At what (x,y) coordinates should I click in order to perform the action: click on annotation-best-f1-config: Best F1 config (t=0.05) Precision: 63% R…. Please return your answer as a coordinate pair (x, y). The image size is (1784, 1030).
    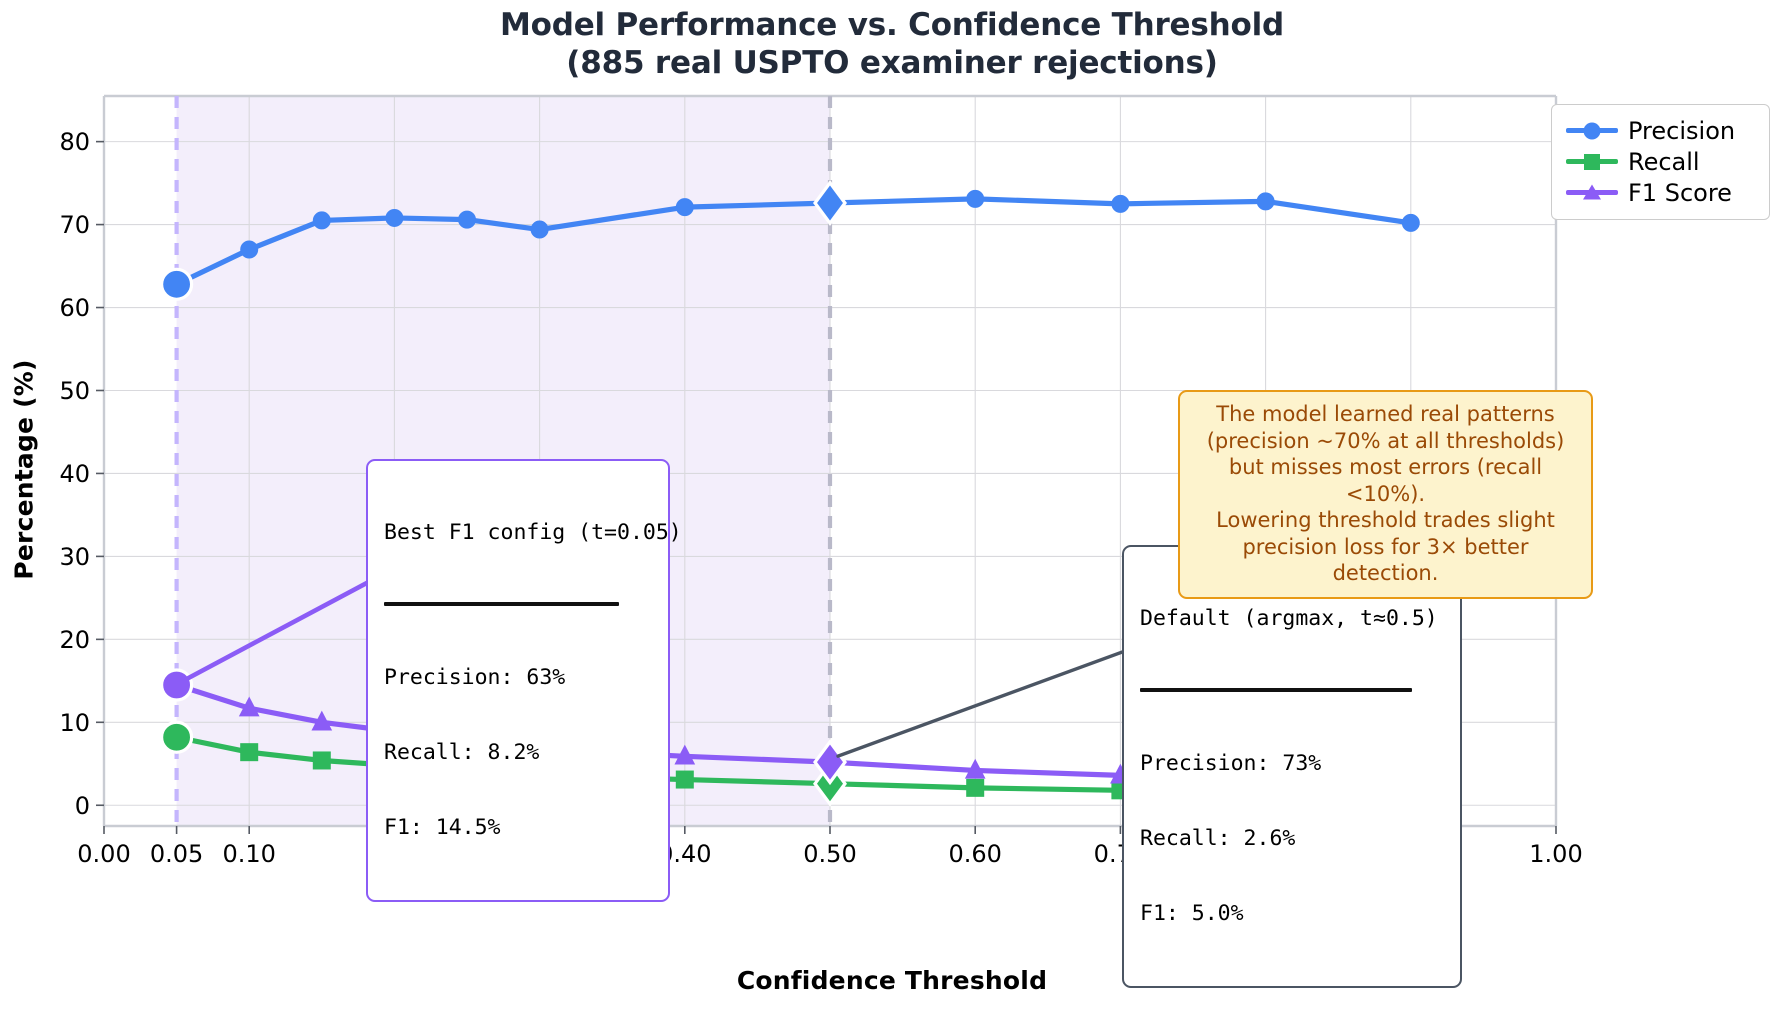
    Looking at the image, I should click on (524, 680).